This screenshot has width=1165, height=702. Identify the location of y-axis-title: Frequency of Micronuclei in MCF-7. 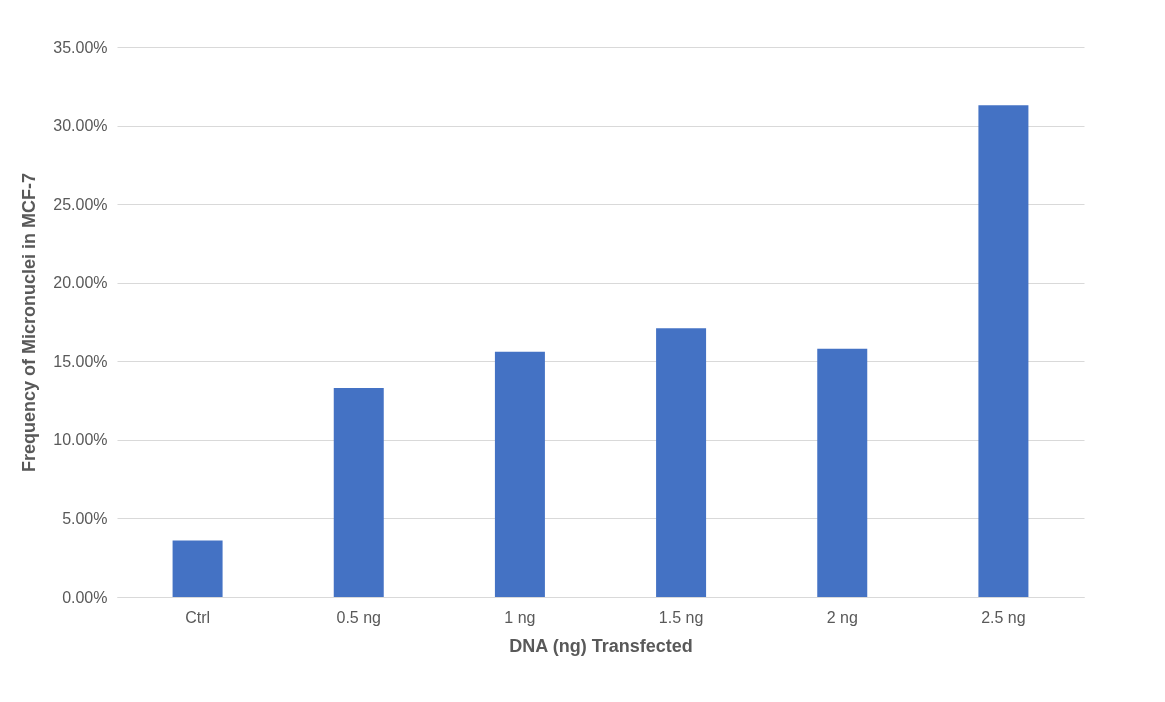
(29, 322).